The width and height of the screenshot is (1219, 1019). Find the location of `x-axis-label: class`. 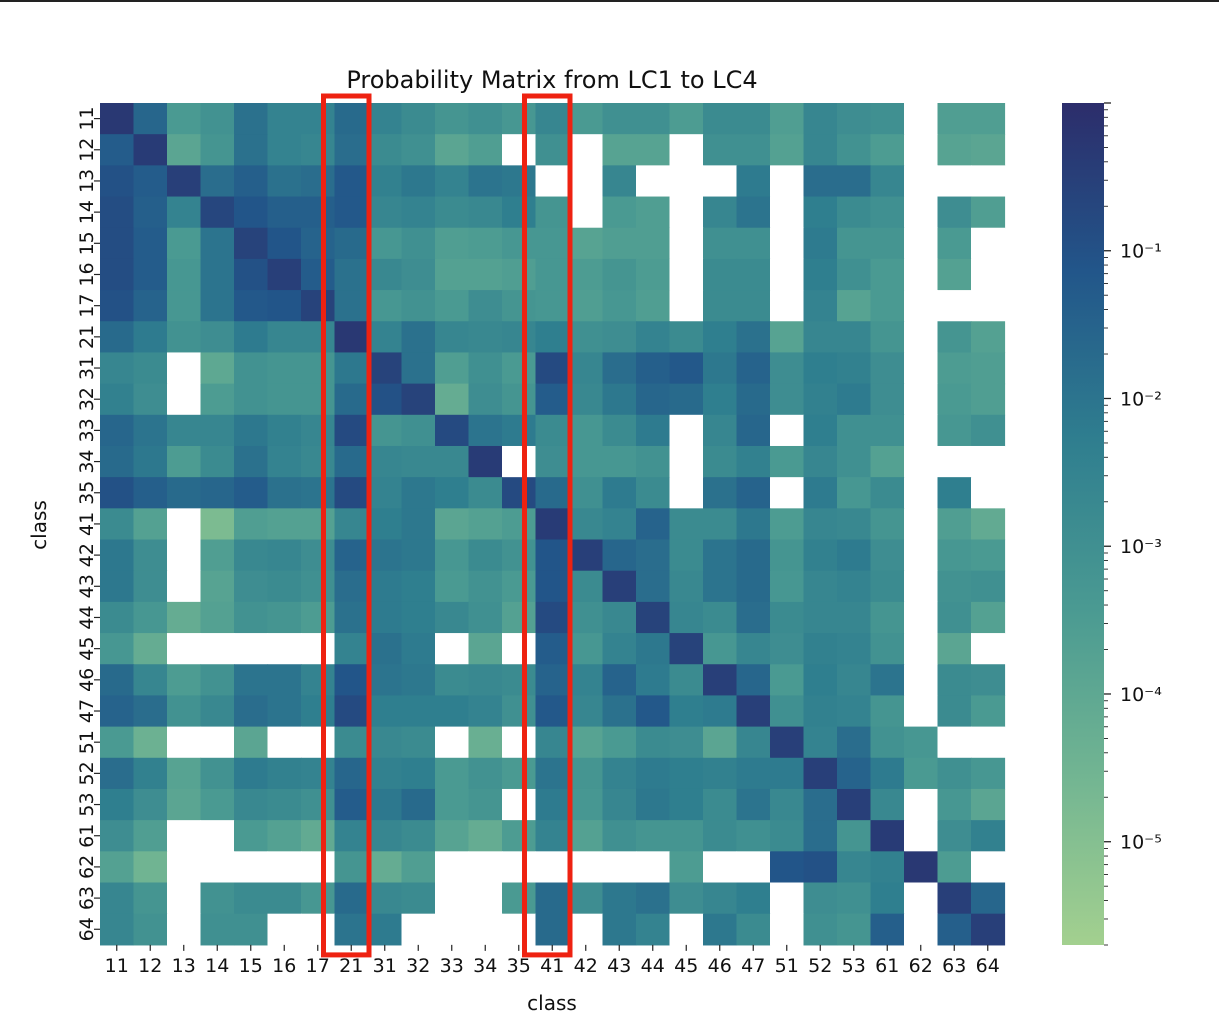

x-axis-label: class is located at coordinates (552, 1003).